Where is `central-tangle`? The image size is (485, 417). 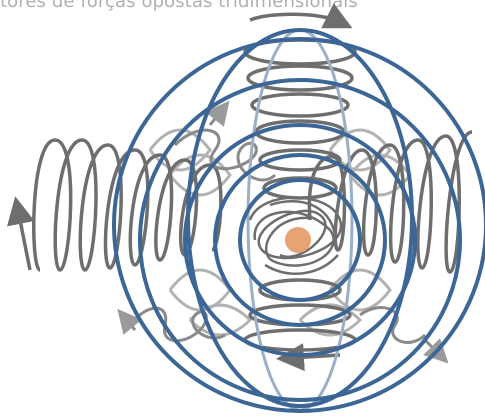
central-tangle is located at coordinates (295, 235).